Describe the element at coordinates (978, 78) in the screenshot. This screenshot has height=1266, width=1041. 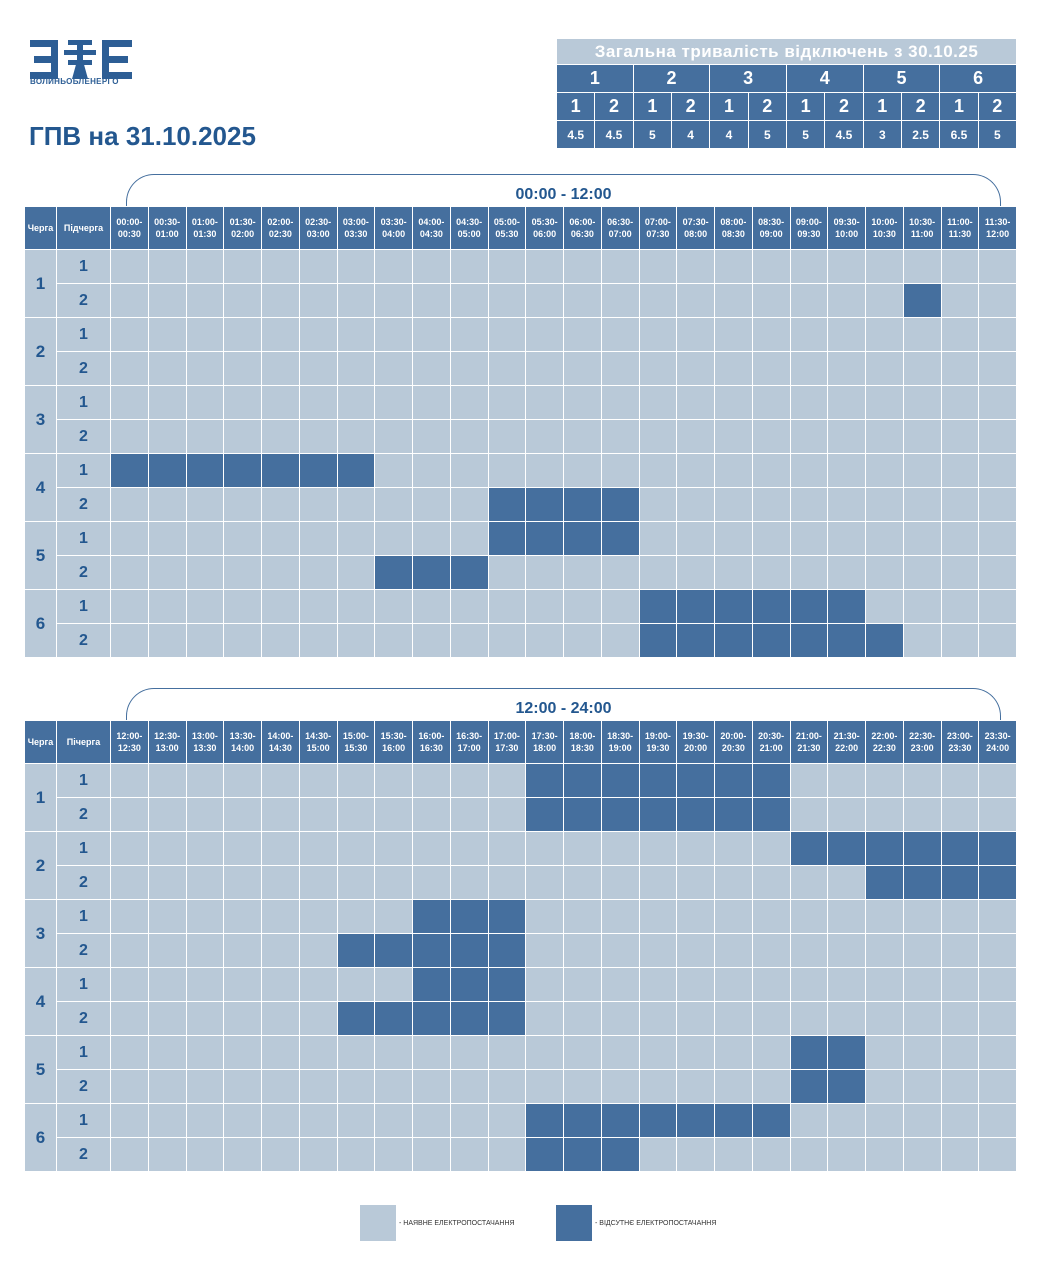
I see `summary-queue: 6` at that location.